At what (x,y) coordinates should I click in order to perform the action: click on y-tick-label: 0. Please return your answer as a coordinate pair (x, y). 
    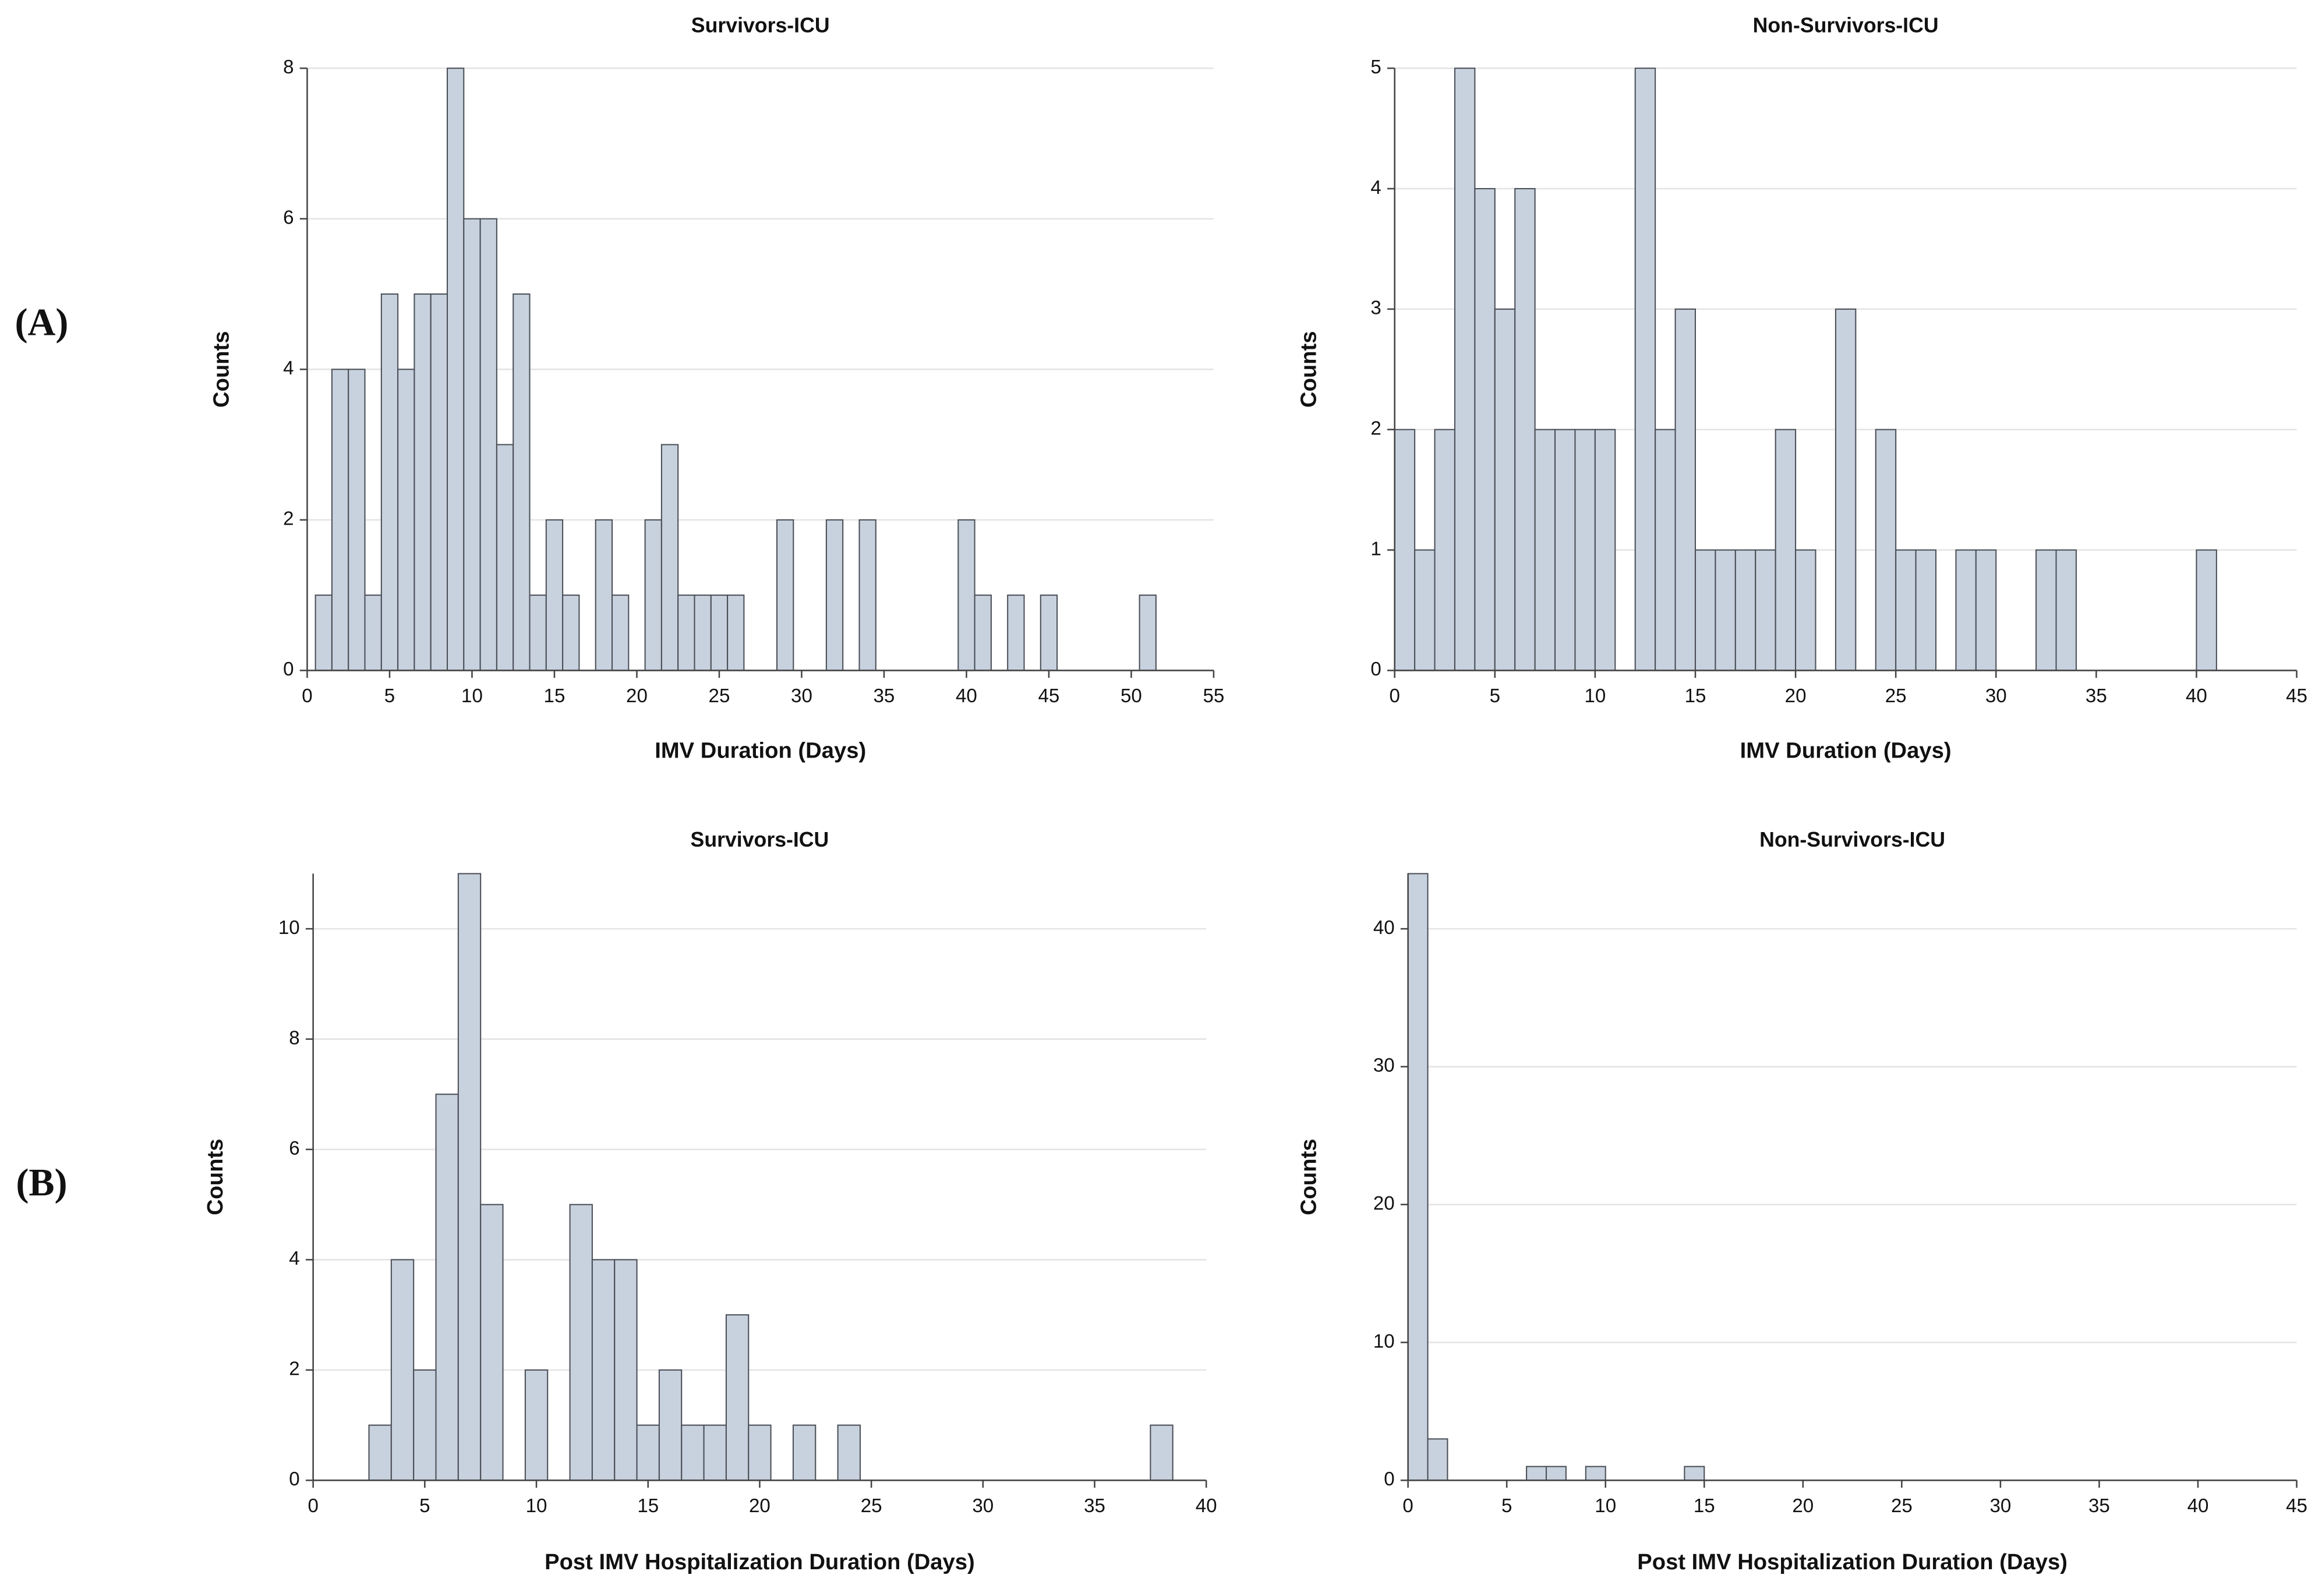
    Looking at the image, I should click on (288, 669).